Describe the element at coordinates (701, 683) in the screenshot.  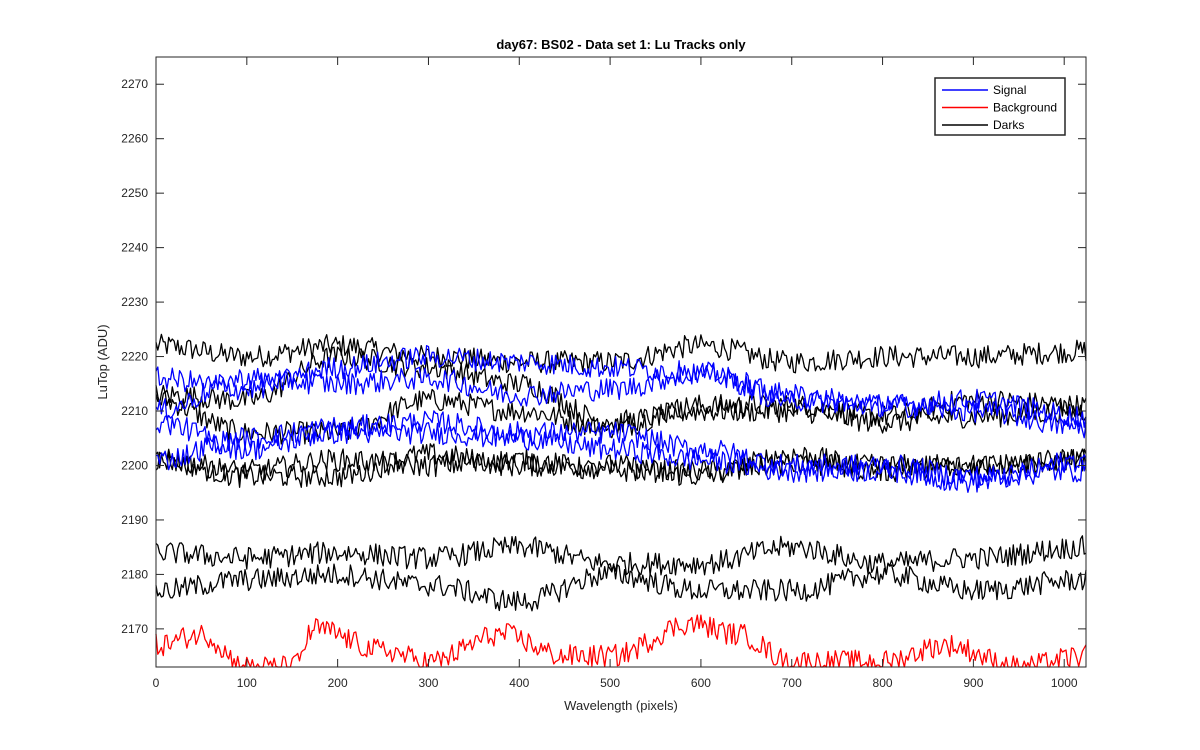
I see `x-tick-label: 600` at that location.